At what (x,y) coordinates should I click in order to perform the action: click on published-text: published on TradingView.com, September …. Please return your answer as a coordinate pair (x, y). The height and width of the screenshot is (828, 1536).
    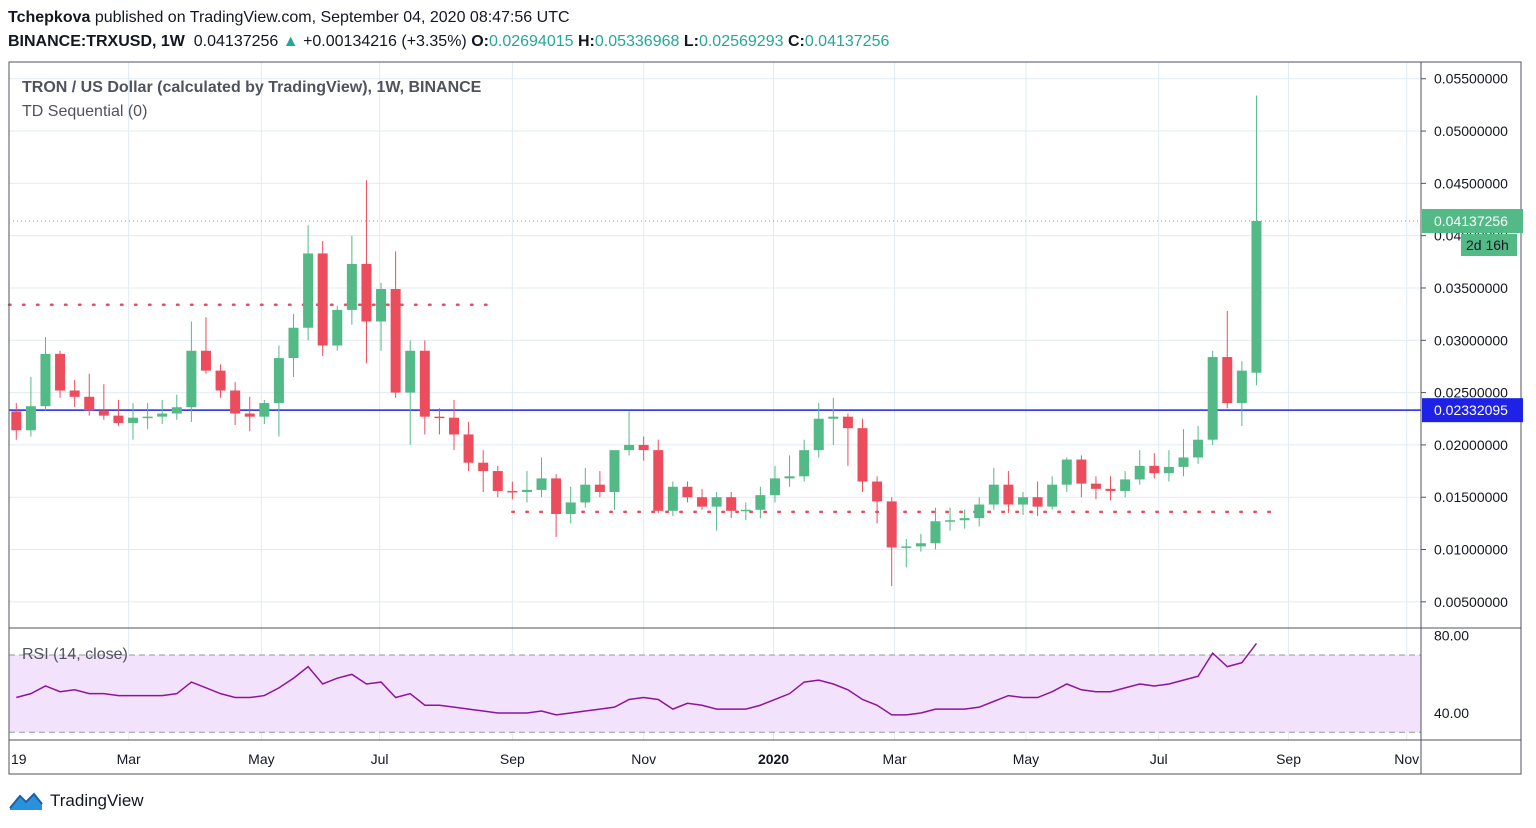
    Looking at the image, I should click on (332, 17).